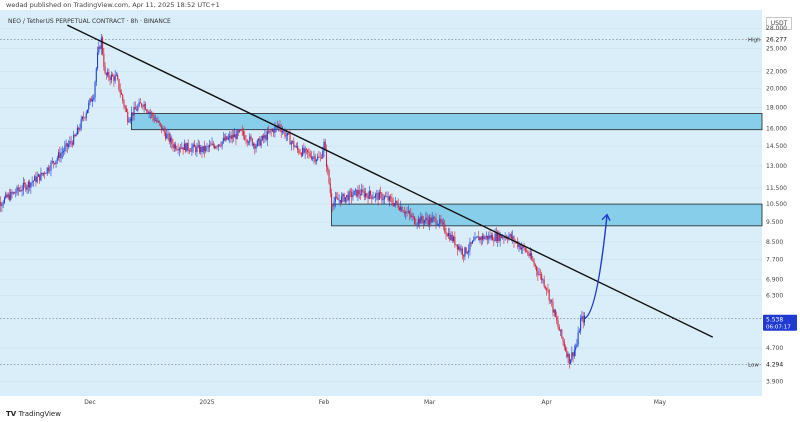 The height and width of the screenshot is (422, 800). I want to click on price-tick-label: 10.500, so click(776, 204).